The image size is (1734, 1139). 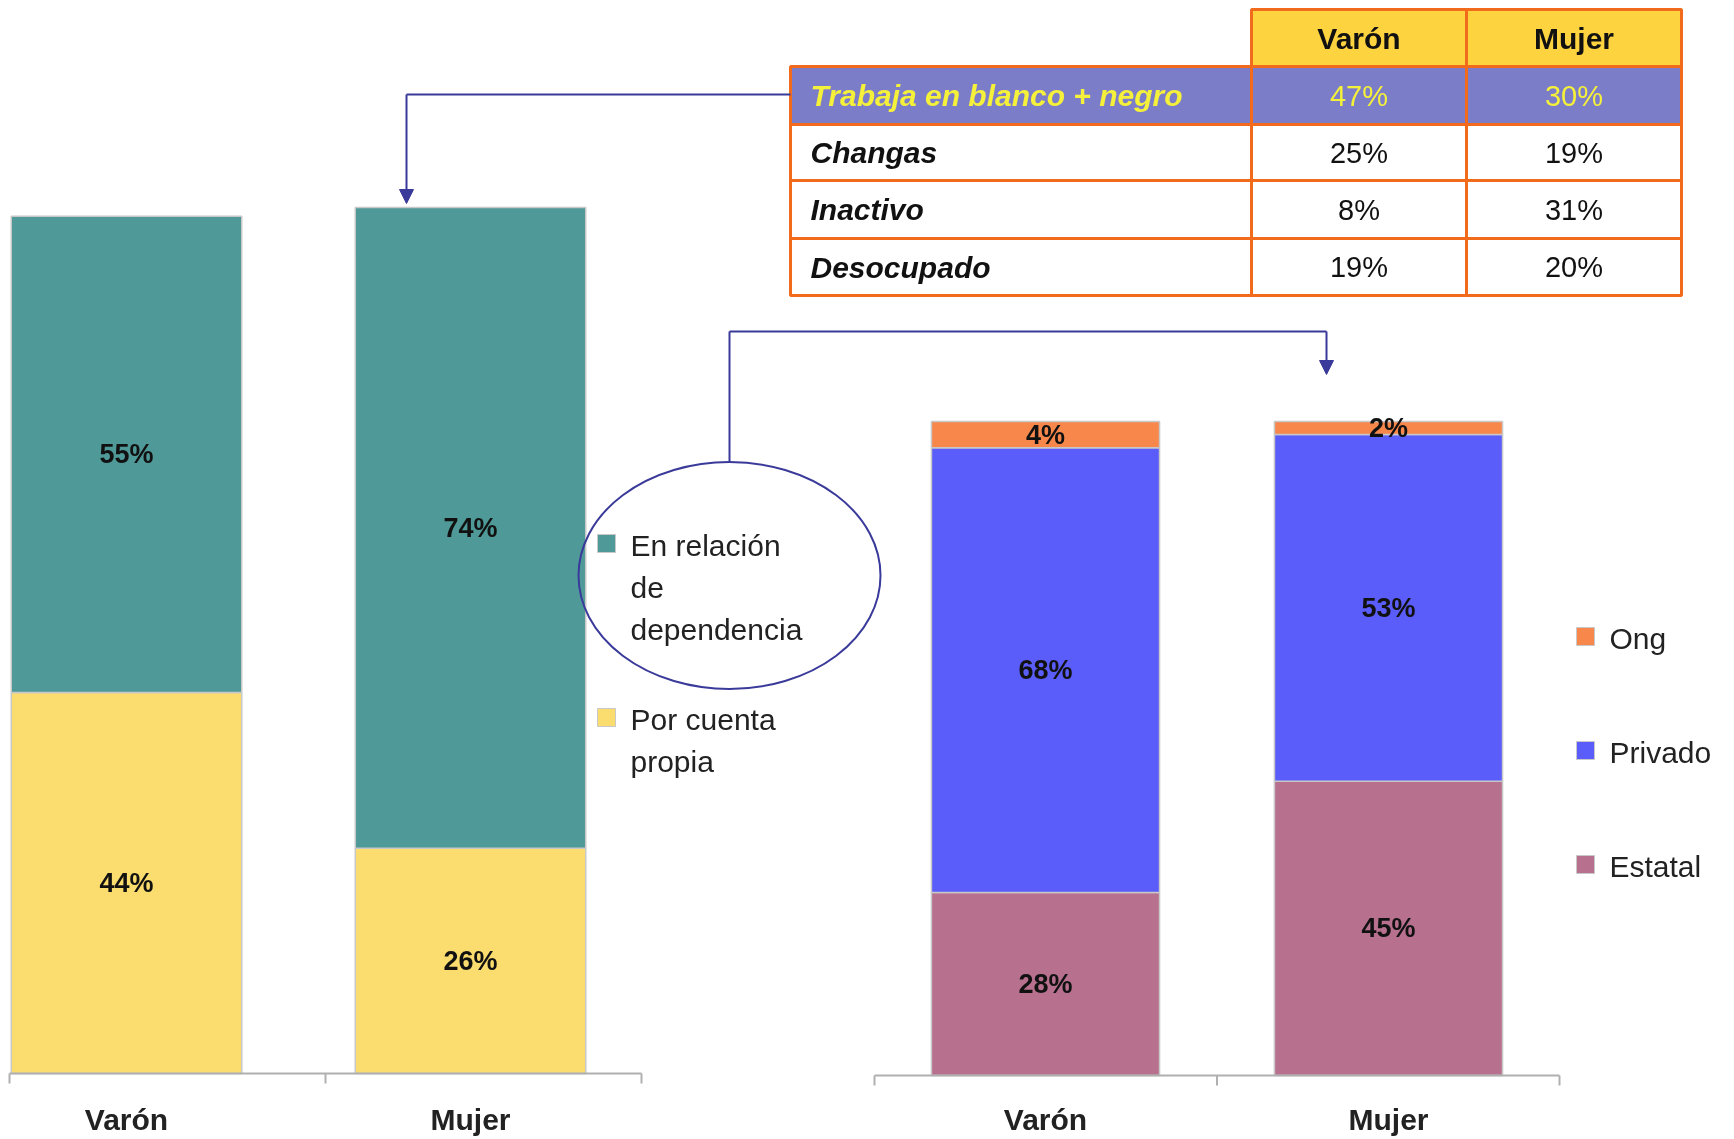 What do you see at coordinates (126, 454) in the screenshot?
I see `data-label: 55%` at bounding box center [126, 454].